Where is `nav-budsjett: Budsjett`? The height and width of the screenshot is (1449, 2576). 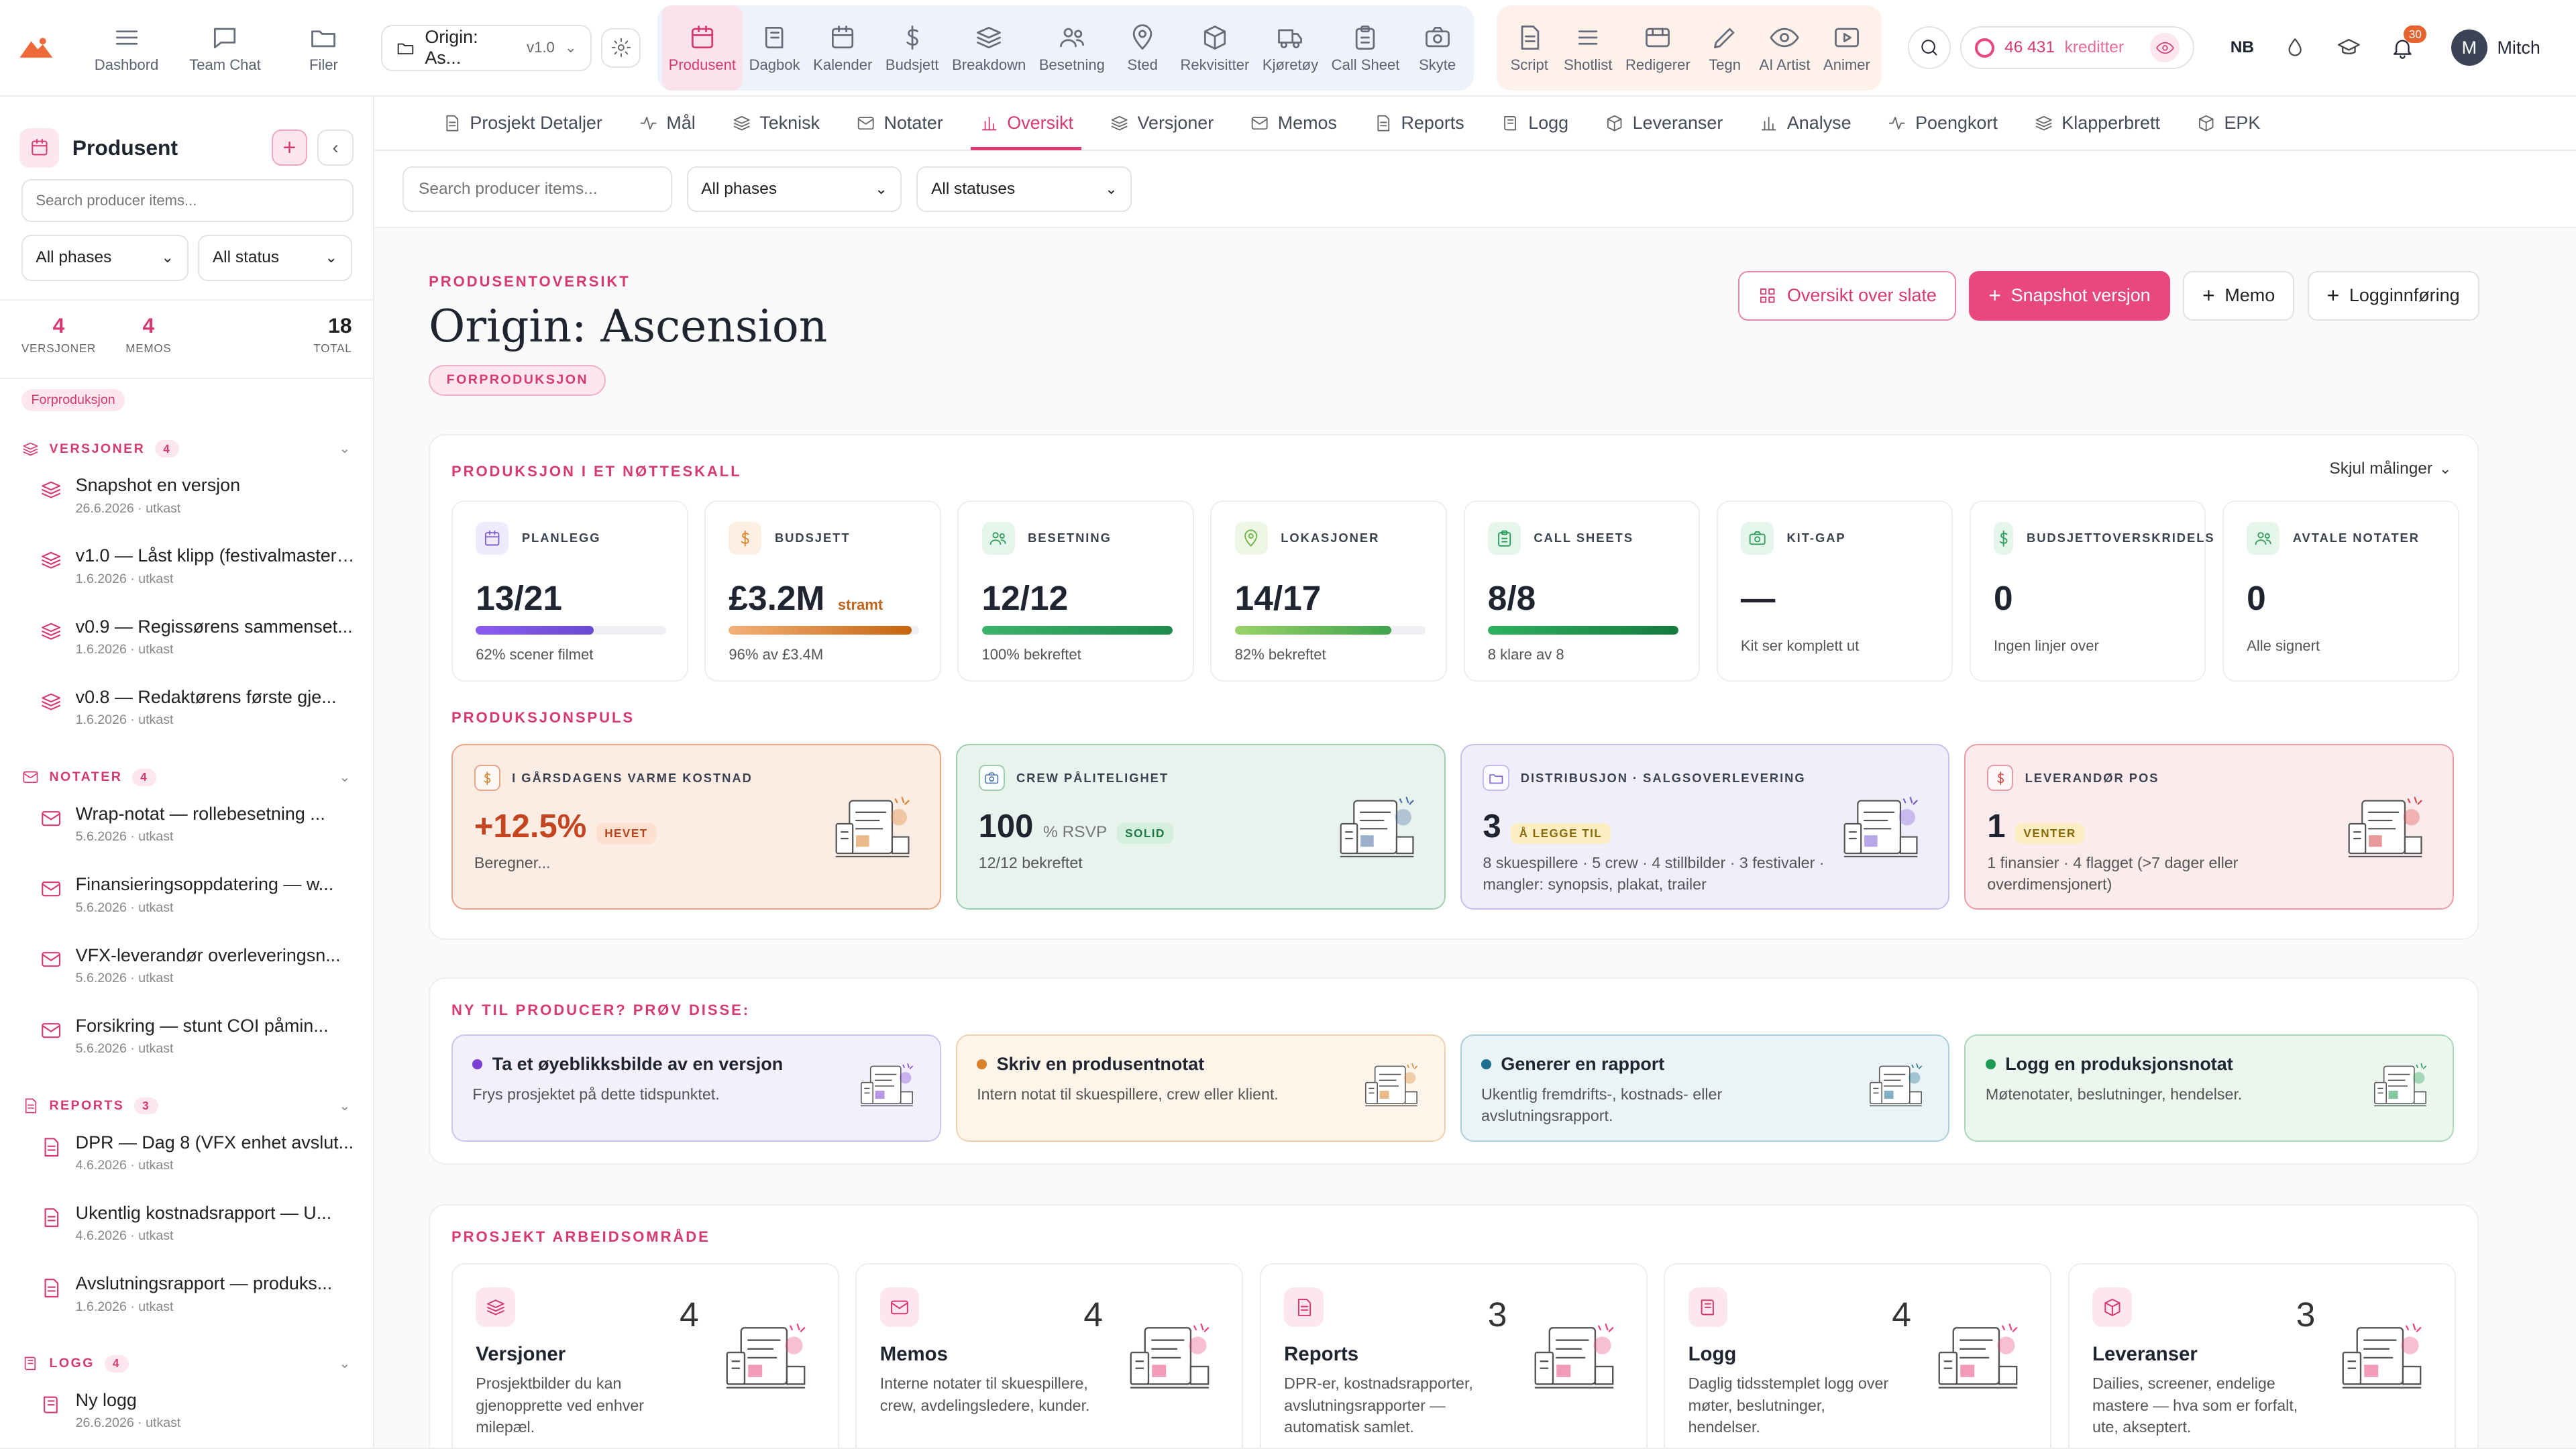
nav-budsjett: Budsjett is located at coordinates (912, 48).